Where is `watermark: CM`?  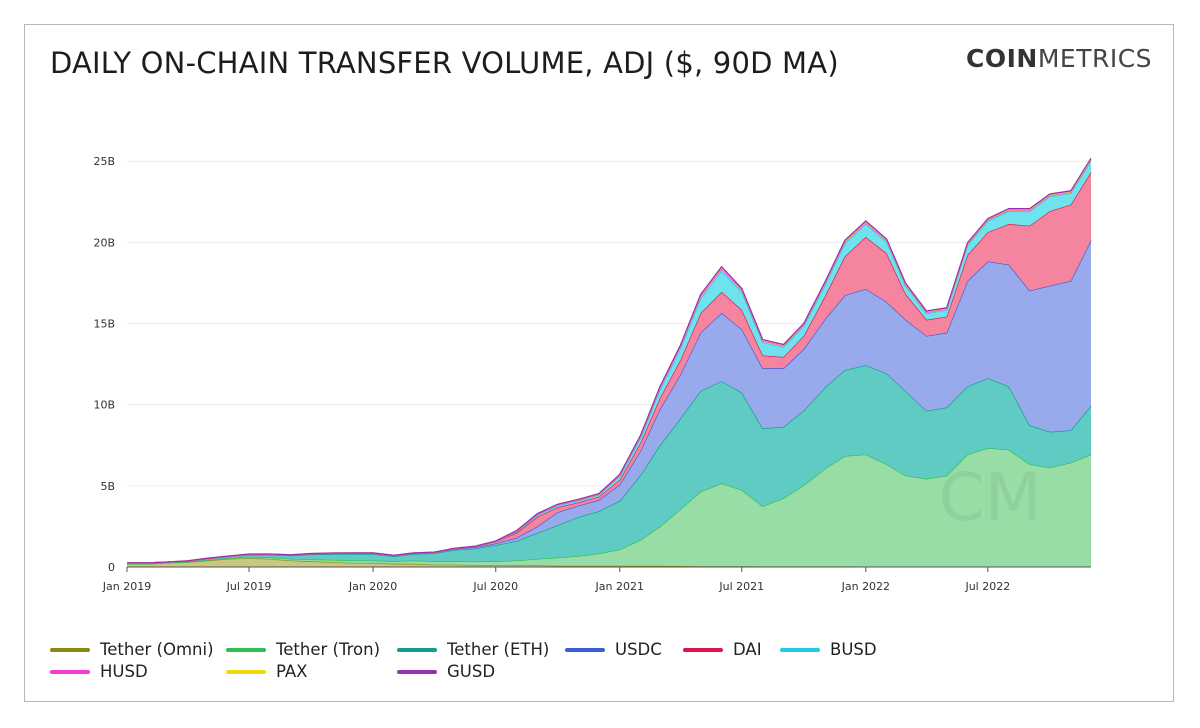 watermark: CM is located at coordinates (989, 497).